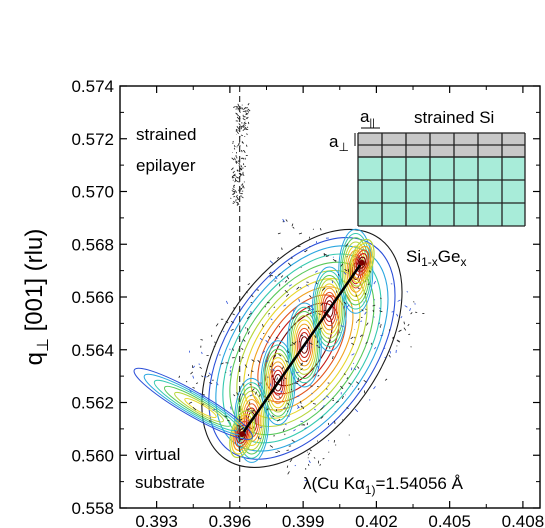 The image size is (545, 528). What do you see at coordinates (92, 350) in the screenshot?
I see `y-tick-label: 0.564` at bounding box center [92, 350].